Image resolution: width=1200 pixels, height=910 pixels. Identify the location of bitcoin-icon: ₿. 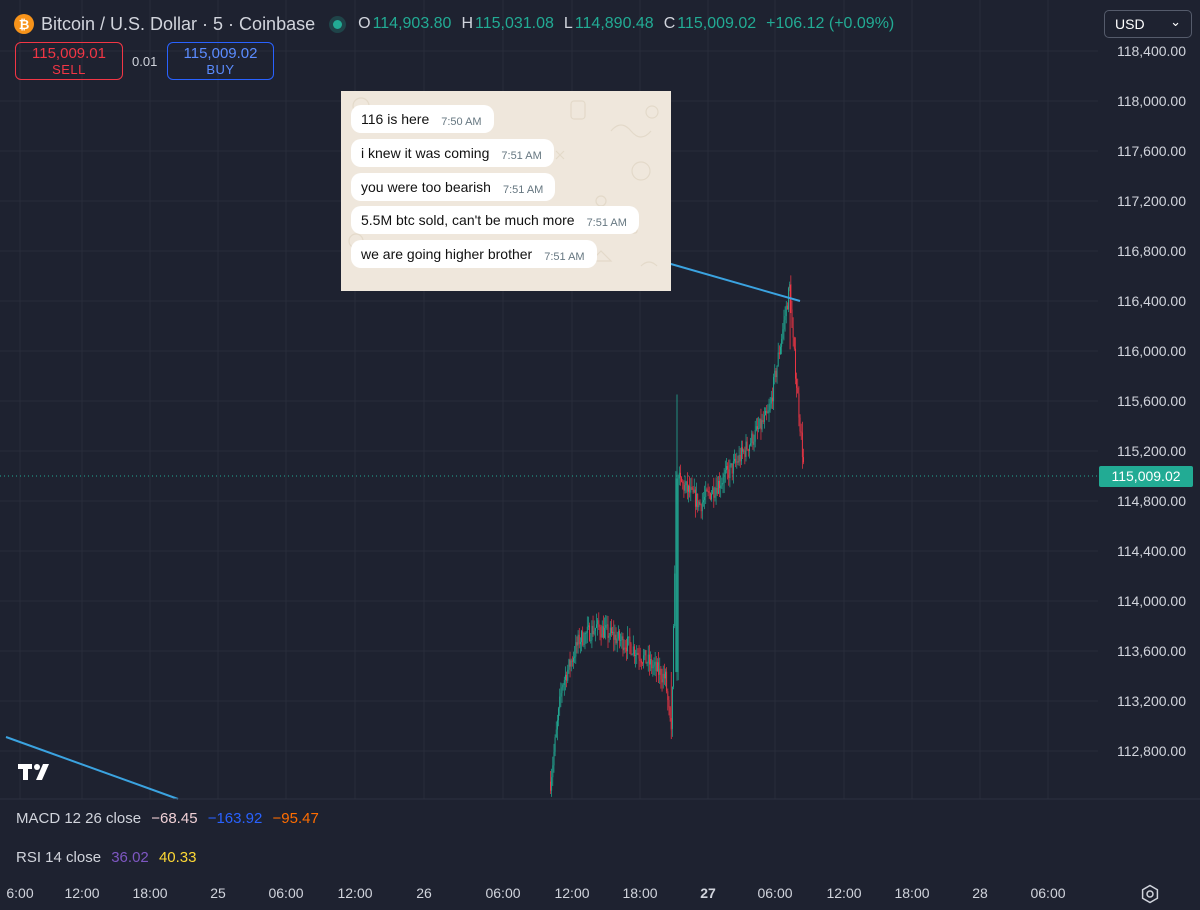
(24, 24).